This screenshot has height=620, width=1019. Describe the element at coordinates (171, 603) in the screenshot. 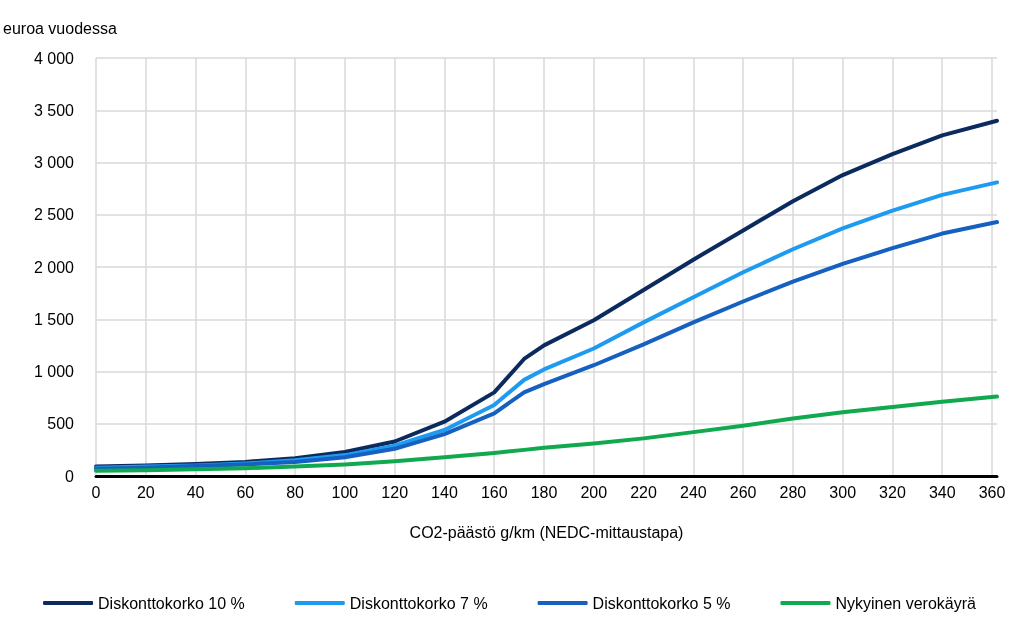

I see `legend-label: Diskonttokorko 10 %` at that location.